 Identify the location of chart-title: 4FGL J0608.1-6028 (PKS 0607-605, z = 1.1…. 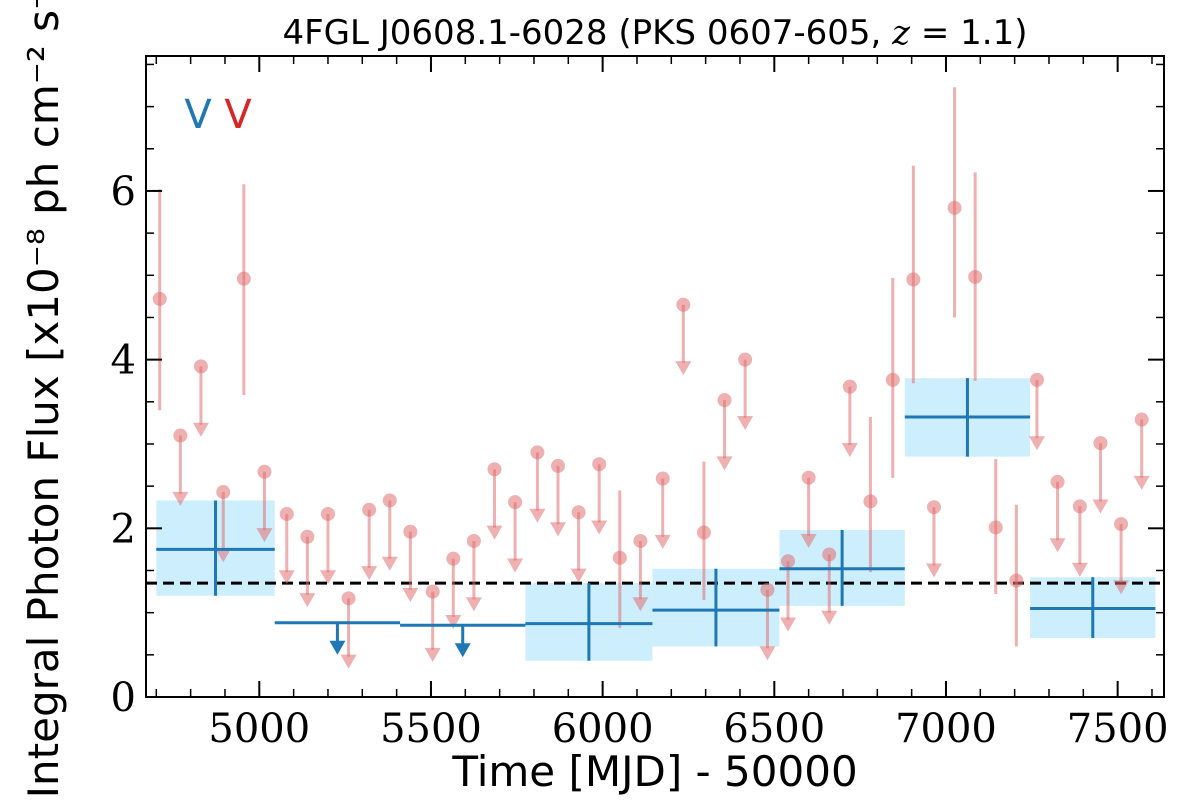
(654, 33).